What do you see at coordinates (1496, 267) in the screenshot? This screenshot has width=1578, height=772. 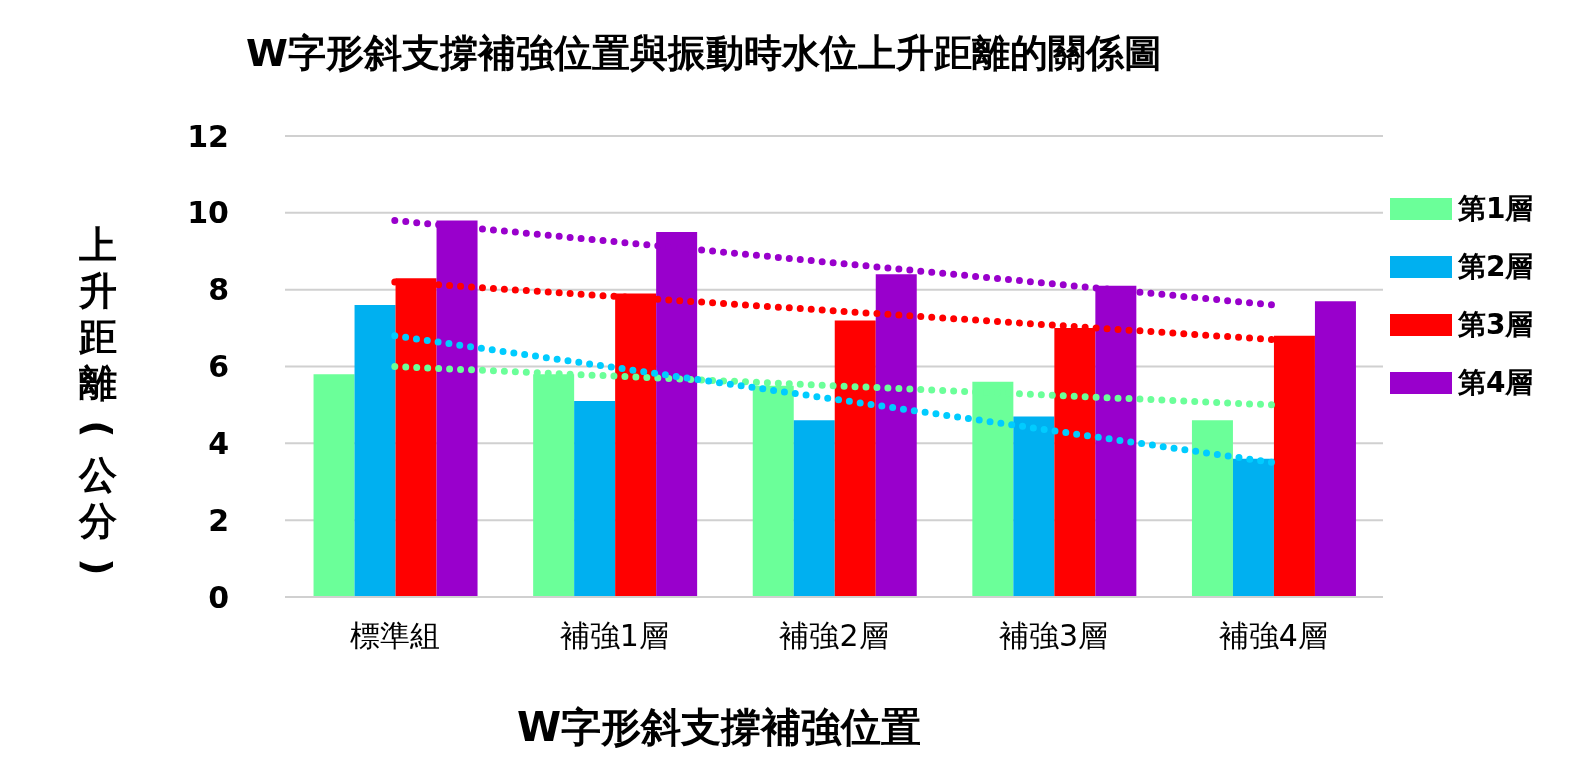 I see `legend-label: 第2層` at bounding box center [1496, 267].